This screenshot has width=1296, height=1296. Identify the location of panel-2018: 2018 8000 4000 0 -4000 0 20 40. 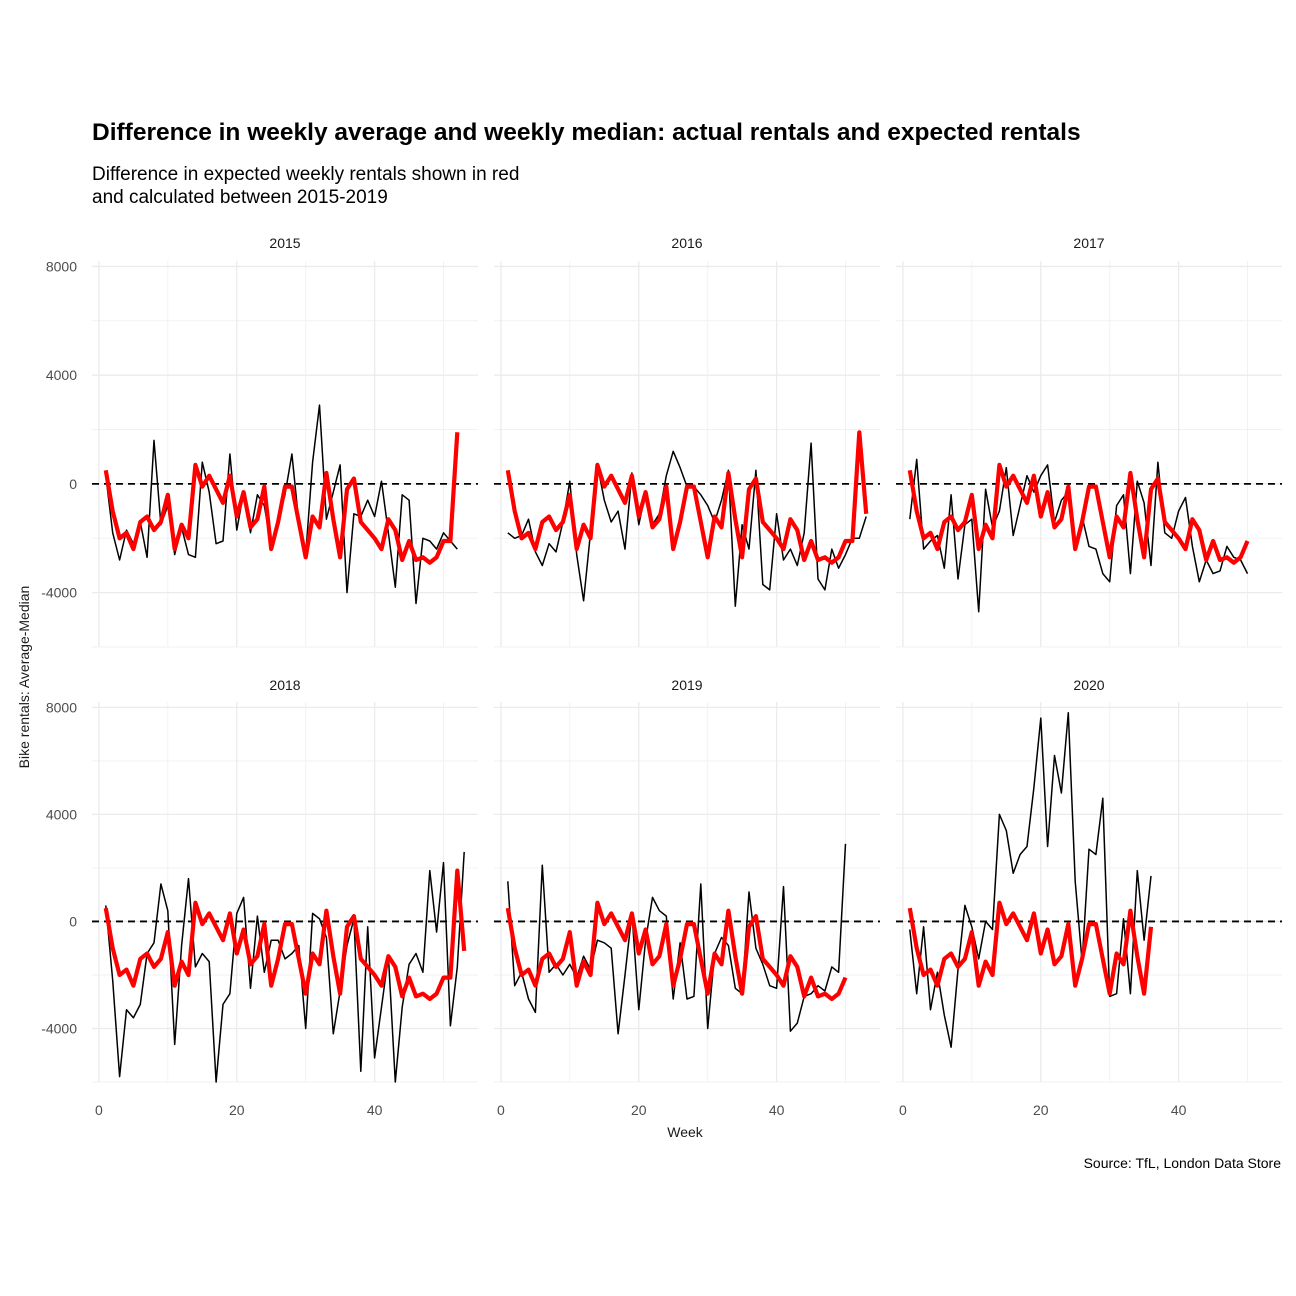
(259, 897).